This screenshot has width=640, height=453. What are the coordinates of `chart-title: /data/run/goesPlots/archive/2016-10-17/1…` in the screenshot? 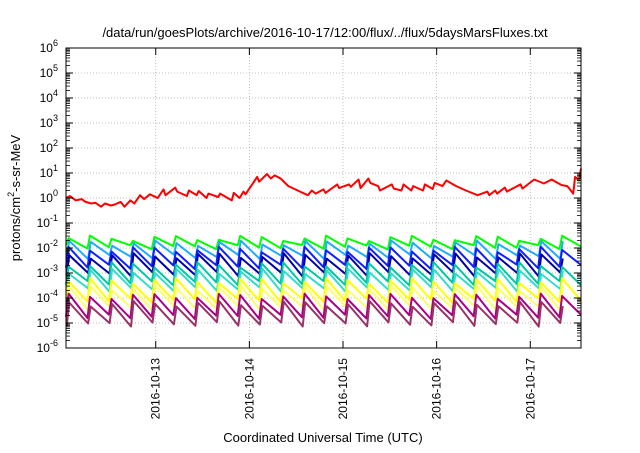 It's located at (325, 32).